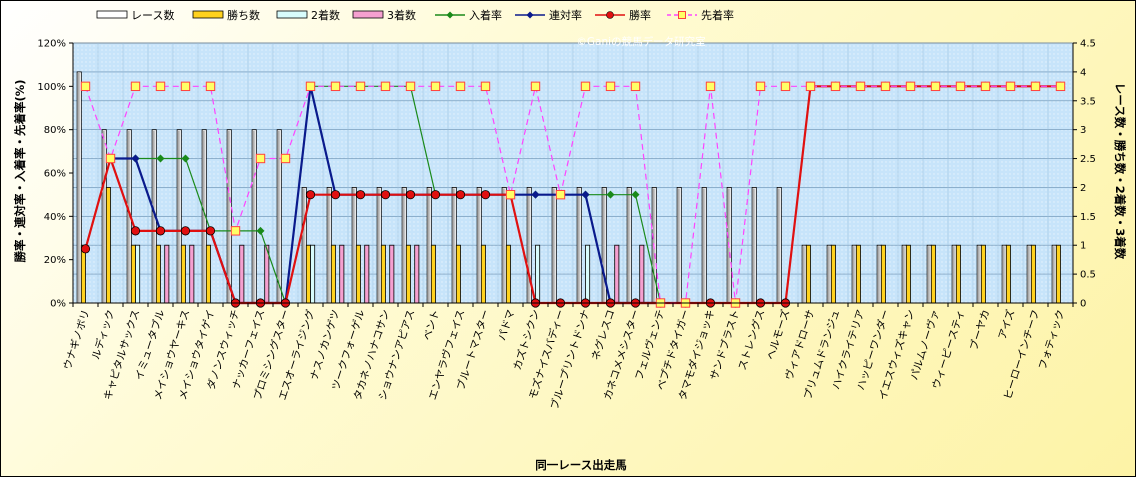 Image resolution: width=1136 pixels, height=478 pixels. Describe the element at coordinates (548, 15) in the screenshot. I see `legend-item-rentaiRate: 連対率` at that location.